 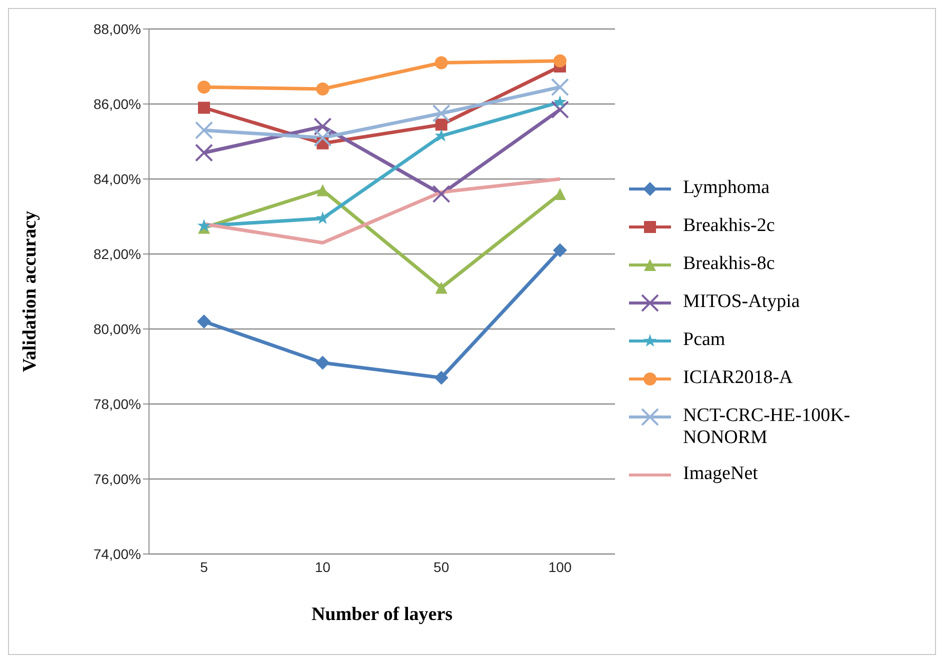 I want to click on legend-label: MITOS-Atypia, so click(x=742, y=301).